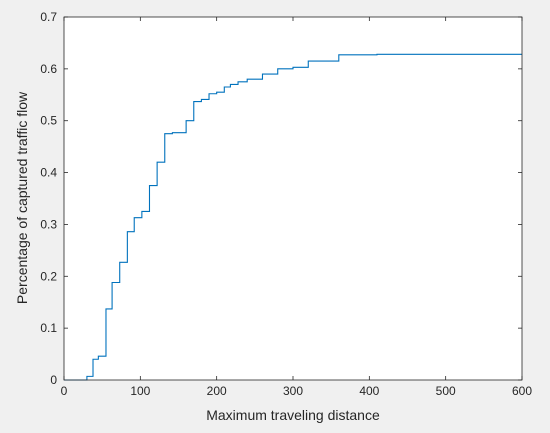 This screenshot has width=550, height=433. What do you see at coordinates (293, 391) in the screenshot?
I see `x-tick-label: 300` at bounding box center [293, 391].